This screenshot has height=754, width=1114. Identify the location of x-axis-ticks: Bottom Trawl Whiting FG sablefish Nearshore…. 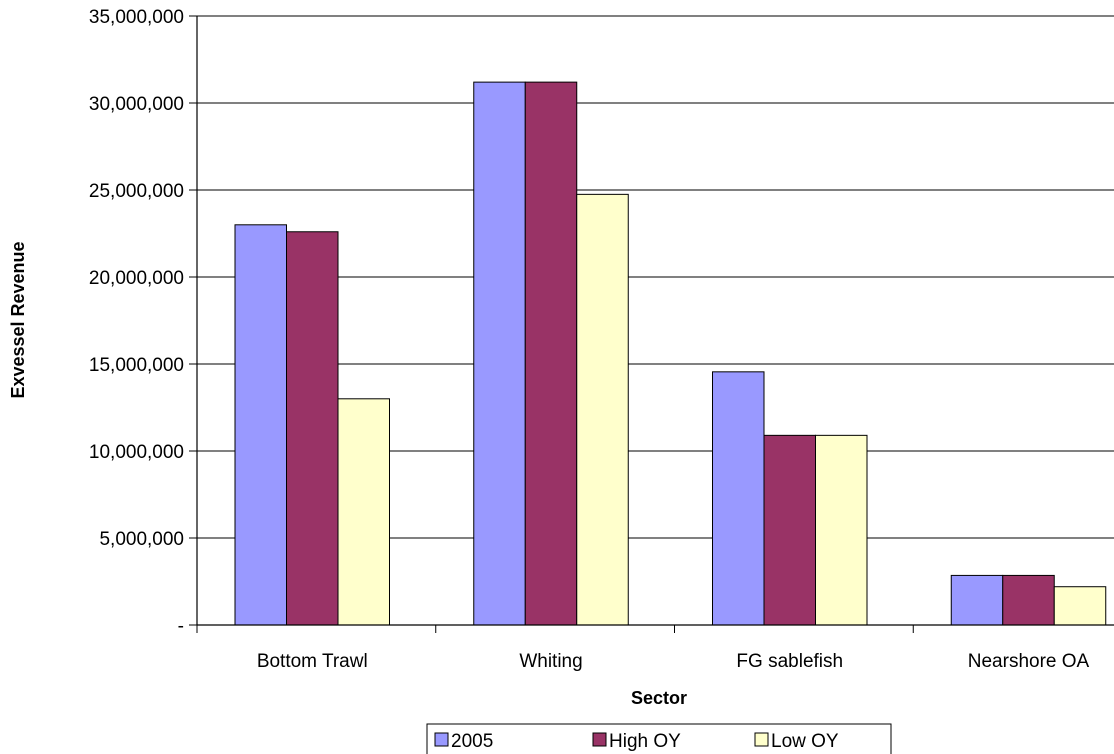
(643, 648).